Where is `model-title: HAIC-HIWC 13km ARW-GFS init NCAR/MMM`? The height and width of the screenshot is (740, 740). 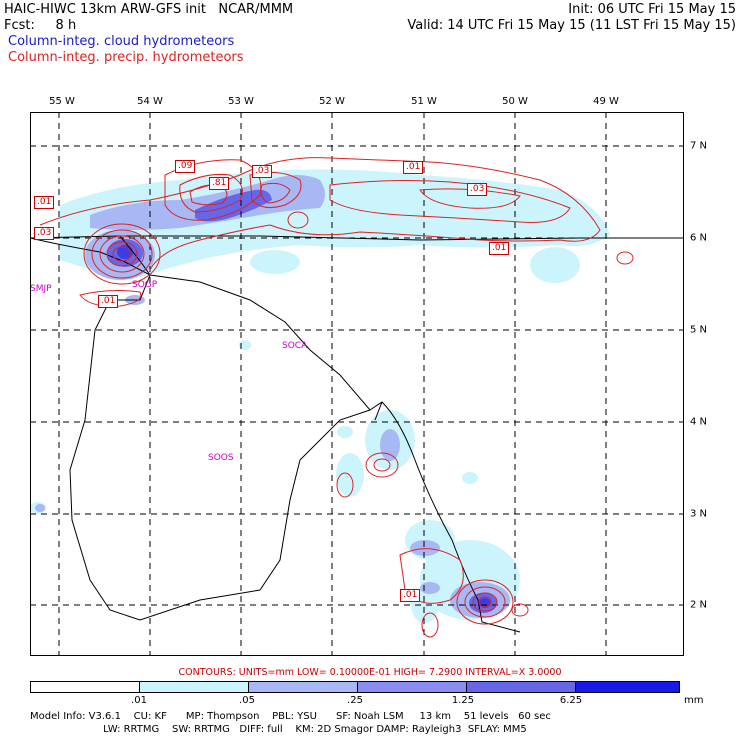 model-title: HAIC-HIWC 13km ARW-GFS init NCAR/MMM is located at coordinates (149, 9).